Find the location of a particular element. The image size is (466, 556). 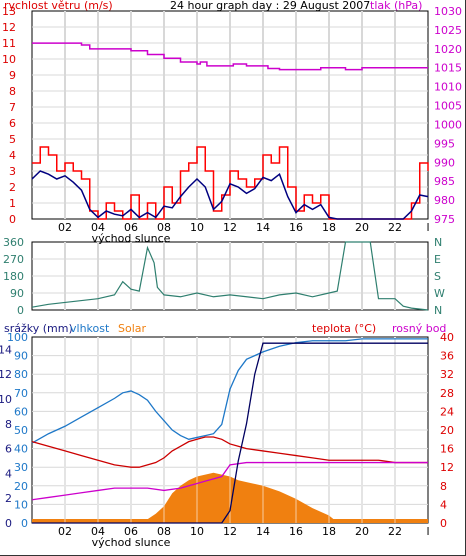

wind-gust-series is located at coordinates (230, 183).